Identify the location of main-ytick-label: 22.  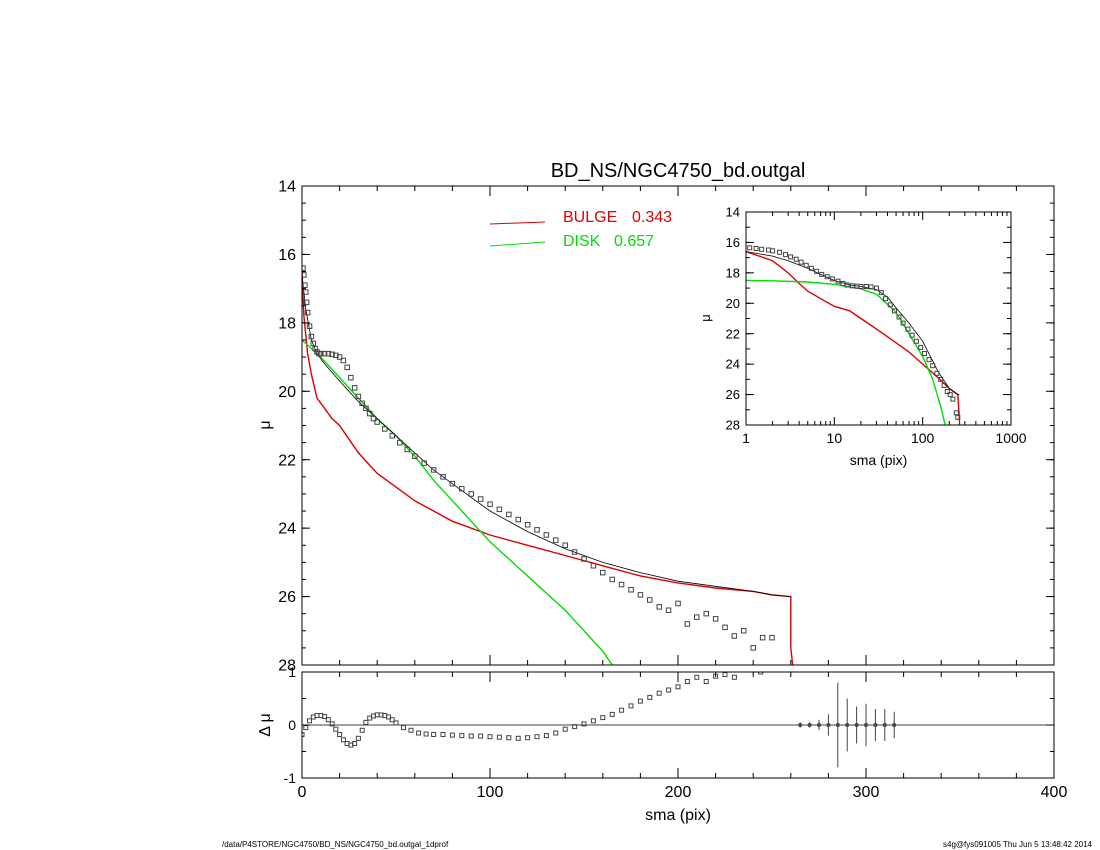
(287, 460).